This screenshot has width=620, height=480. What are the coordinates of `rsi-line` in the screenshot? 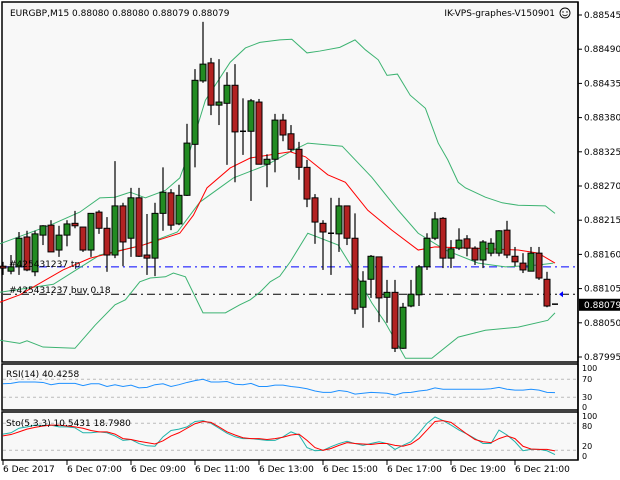 It's located at (279, 387).